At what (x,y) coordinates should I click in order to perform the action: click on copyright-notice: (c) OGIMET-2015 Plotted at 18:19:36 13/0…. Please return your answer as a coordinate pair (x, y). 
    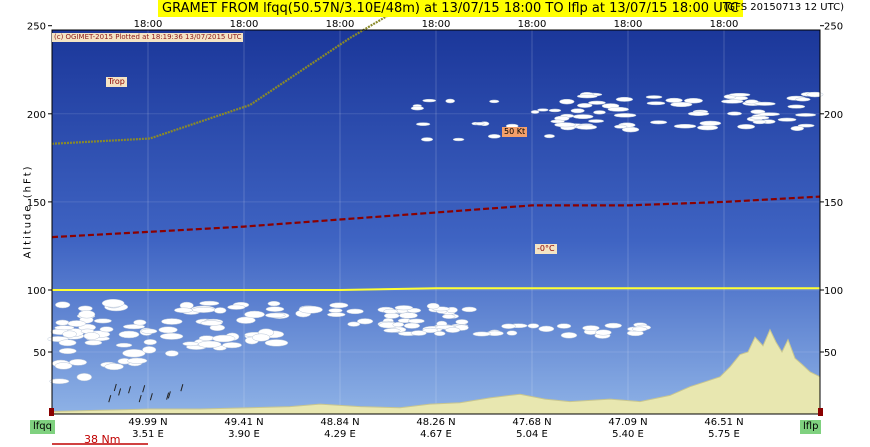
    Looking at the image, I should click on (148, 37).